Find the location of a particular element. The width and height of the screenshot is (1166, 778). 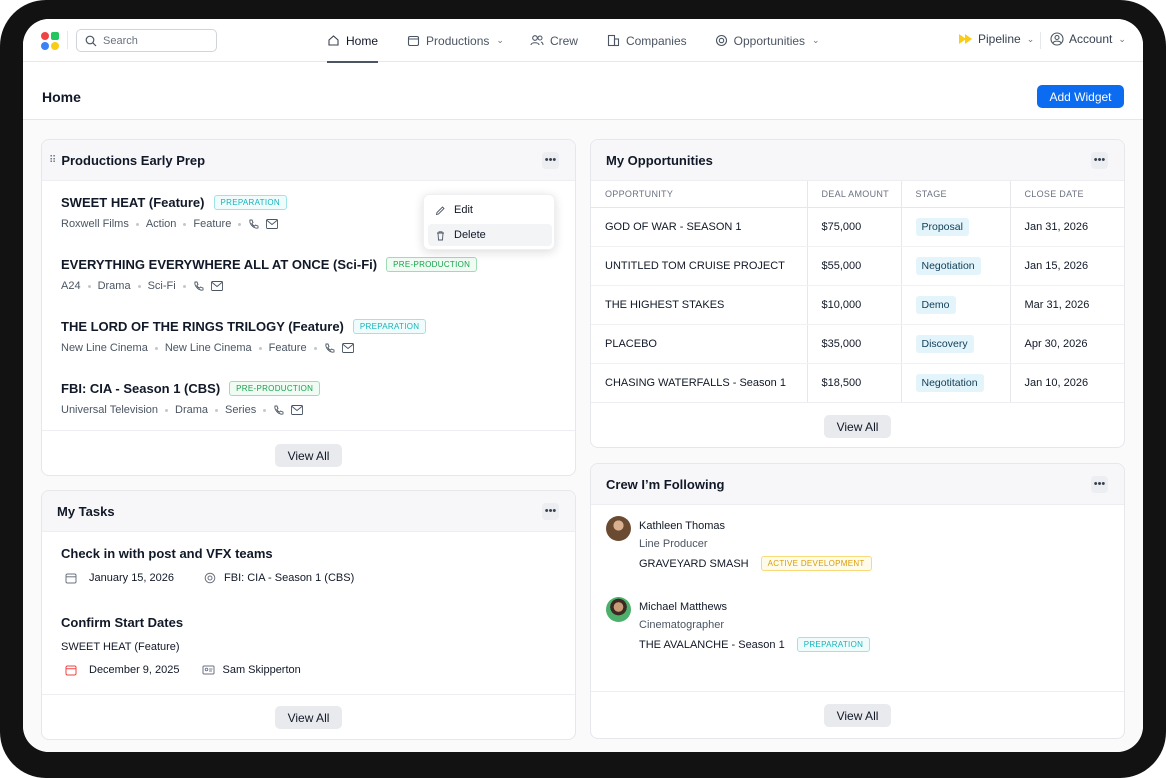

nav-crew: Crew is located at coordinates (554, 40).